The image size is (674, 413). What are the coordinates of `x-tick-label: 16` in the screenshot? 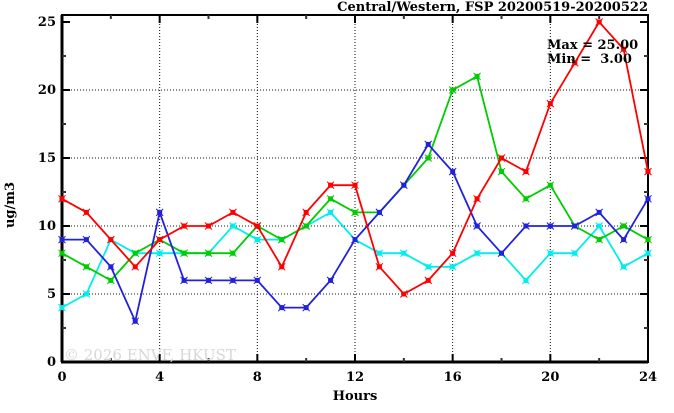 It's located at (453, 377).